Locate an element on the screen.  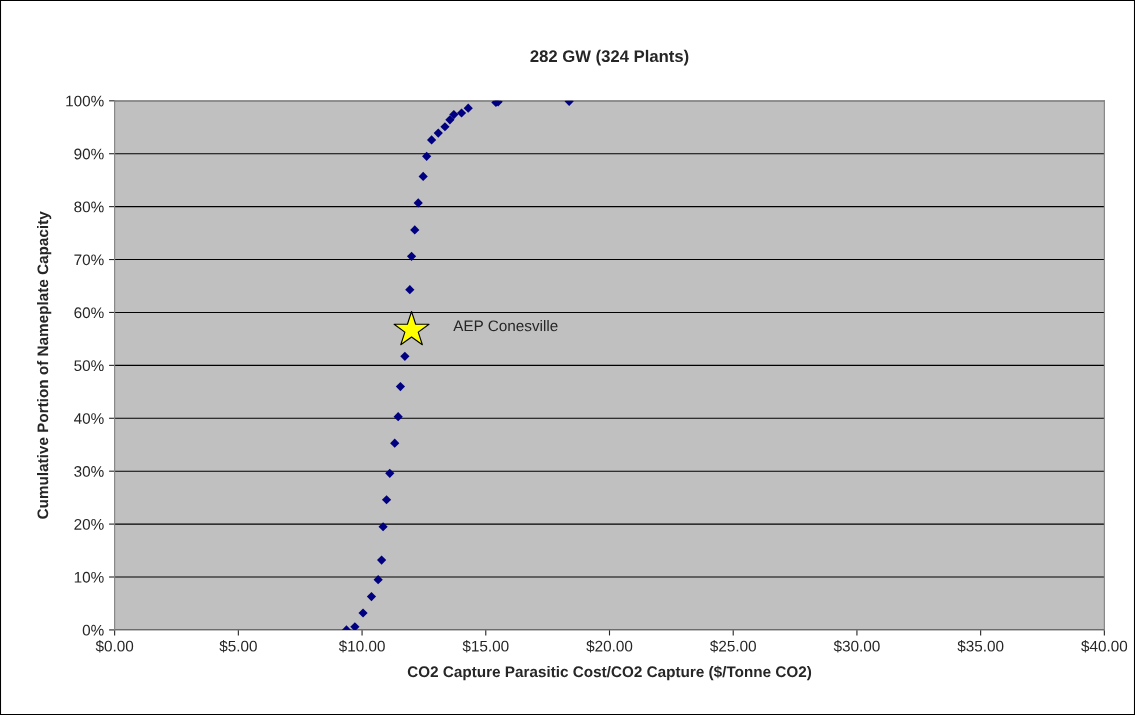
y-tick-label: 70% is located at coordinates (89, 260).